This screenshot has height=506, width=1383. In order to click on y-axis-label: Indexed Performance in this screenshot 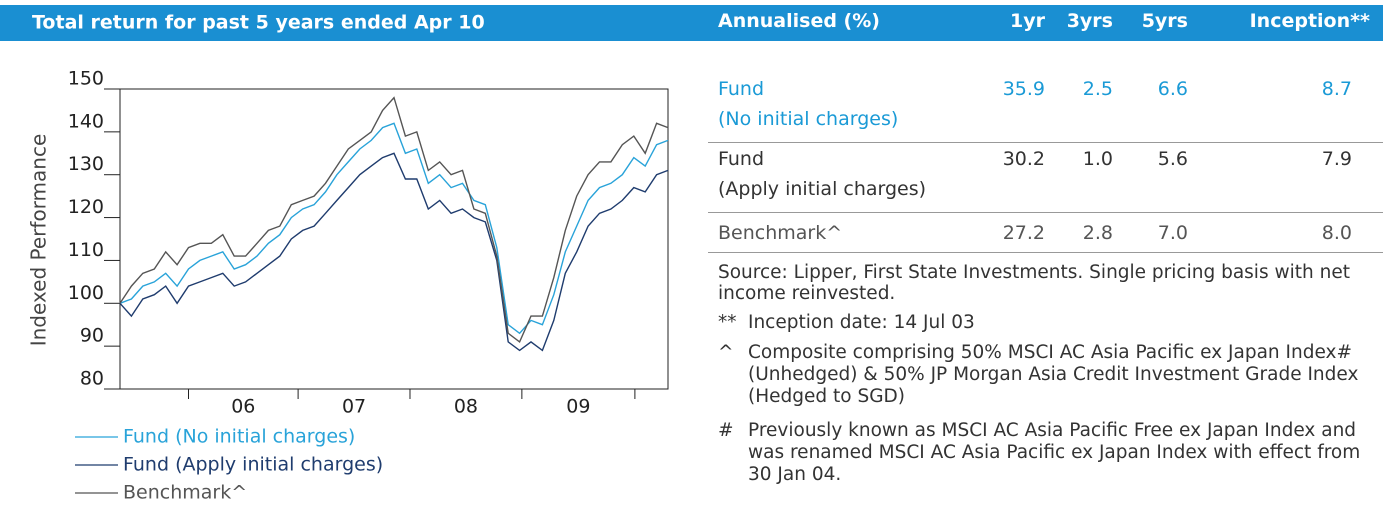, I will do `click(39, 240)`.